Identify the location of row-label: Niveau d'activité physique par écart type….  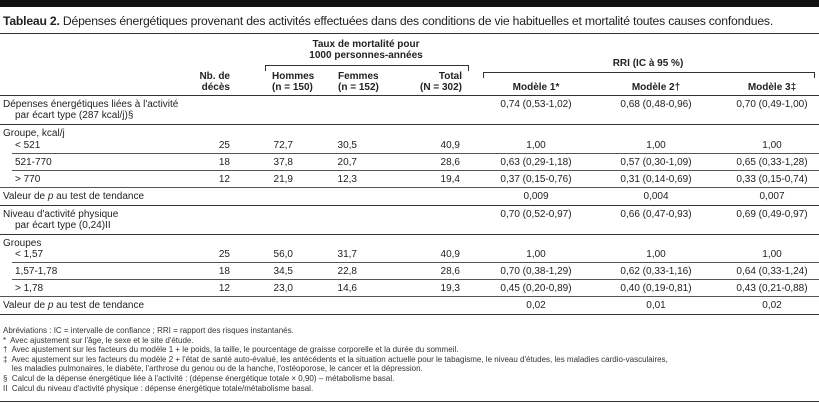
(61, 220).